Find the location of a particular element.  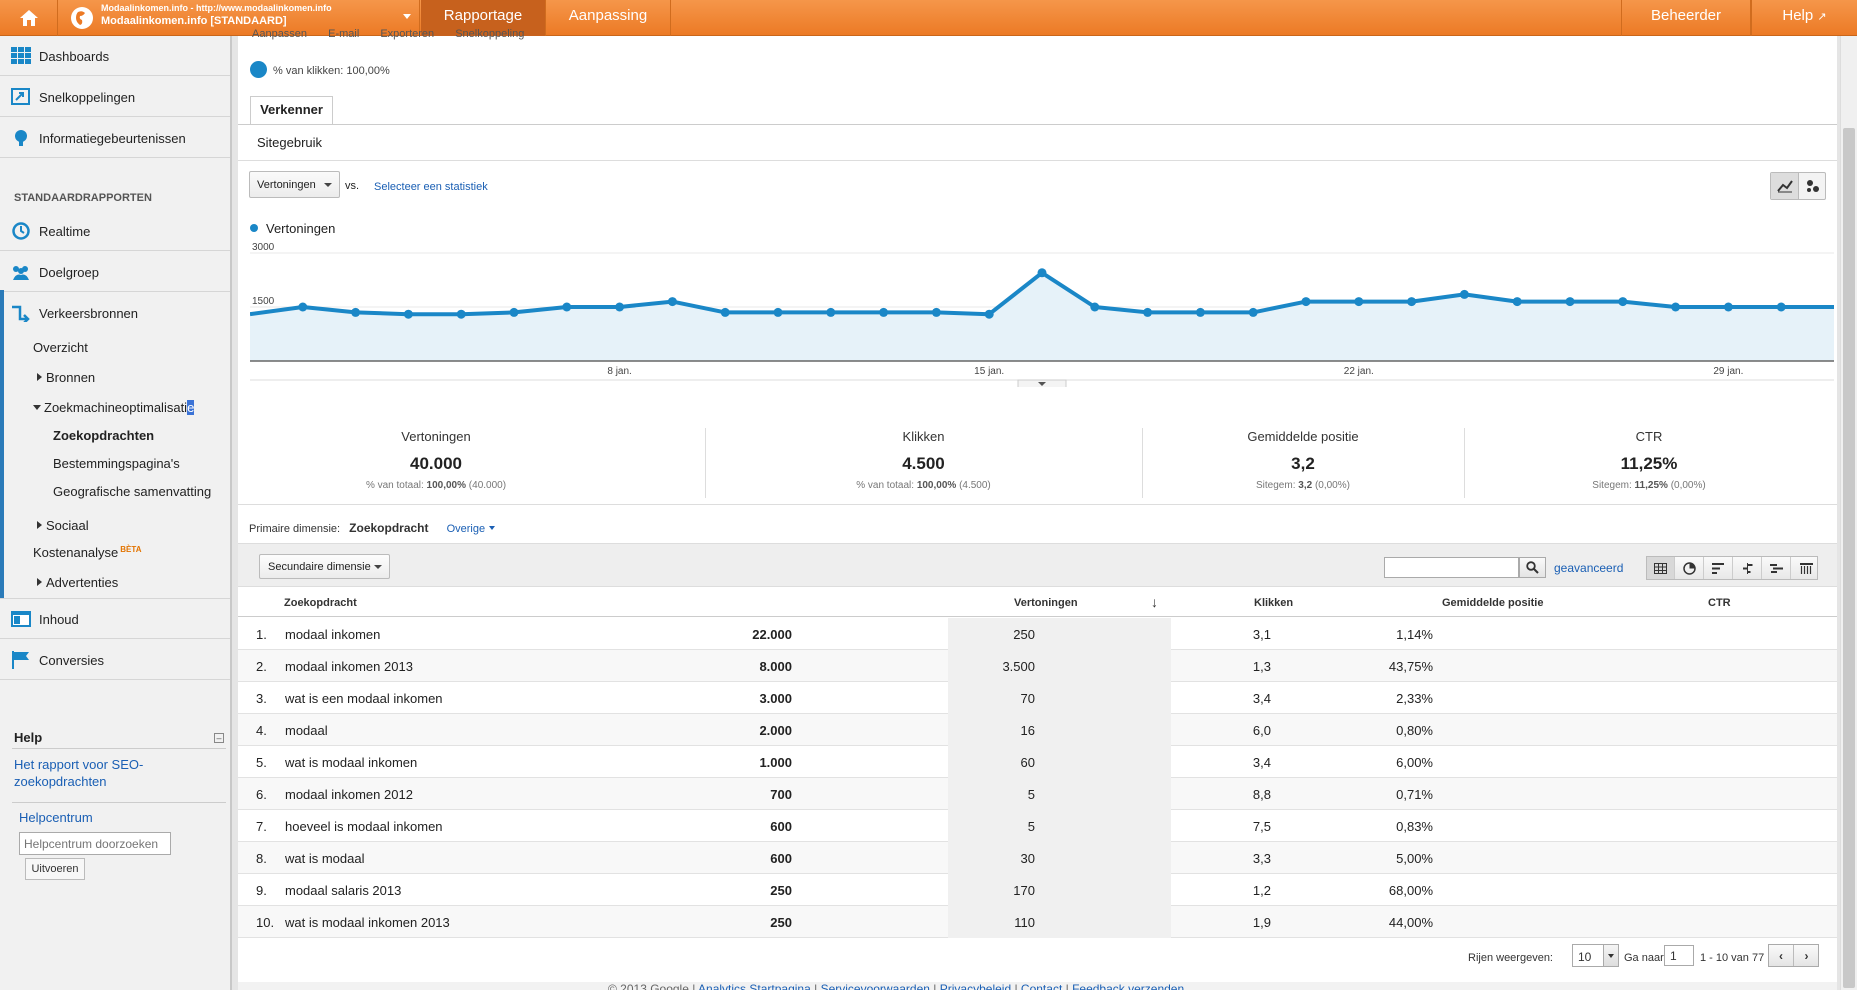

sidebar-item-conversies: Conversies is located at coordinates (115, 660).